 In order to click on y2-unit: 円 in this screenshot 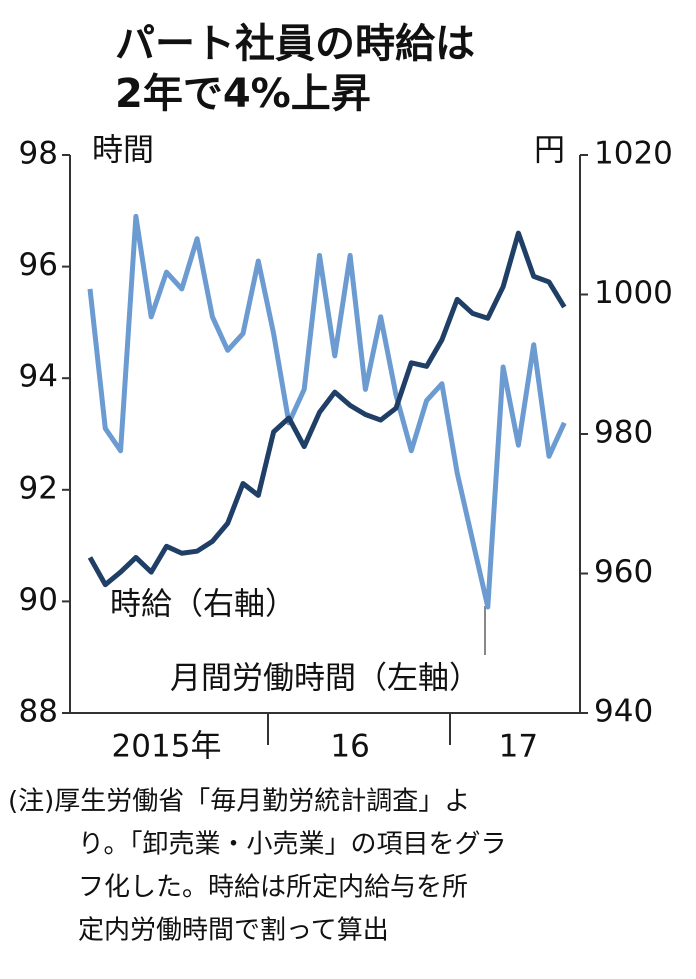, I will do `click(549, 151)`.